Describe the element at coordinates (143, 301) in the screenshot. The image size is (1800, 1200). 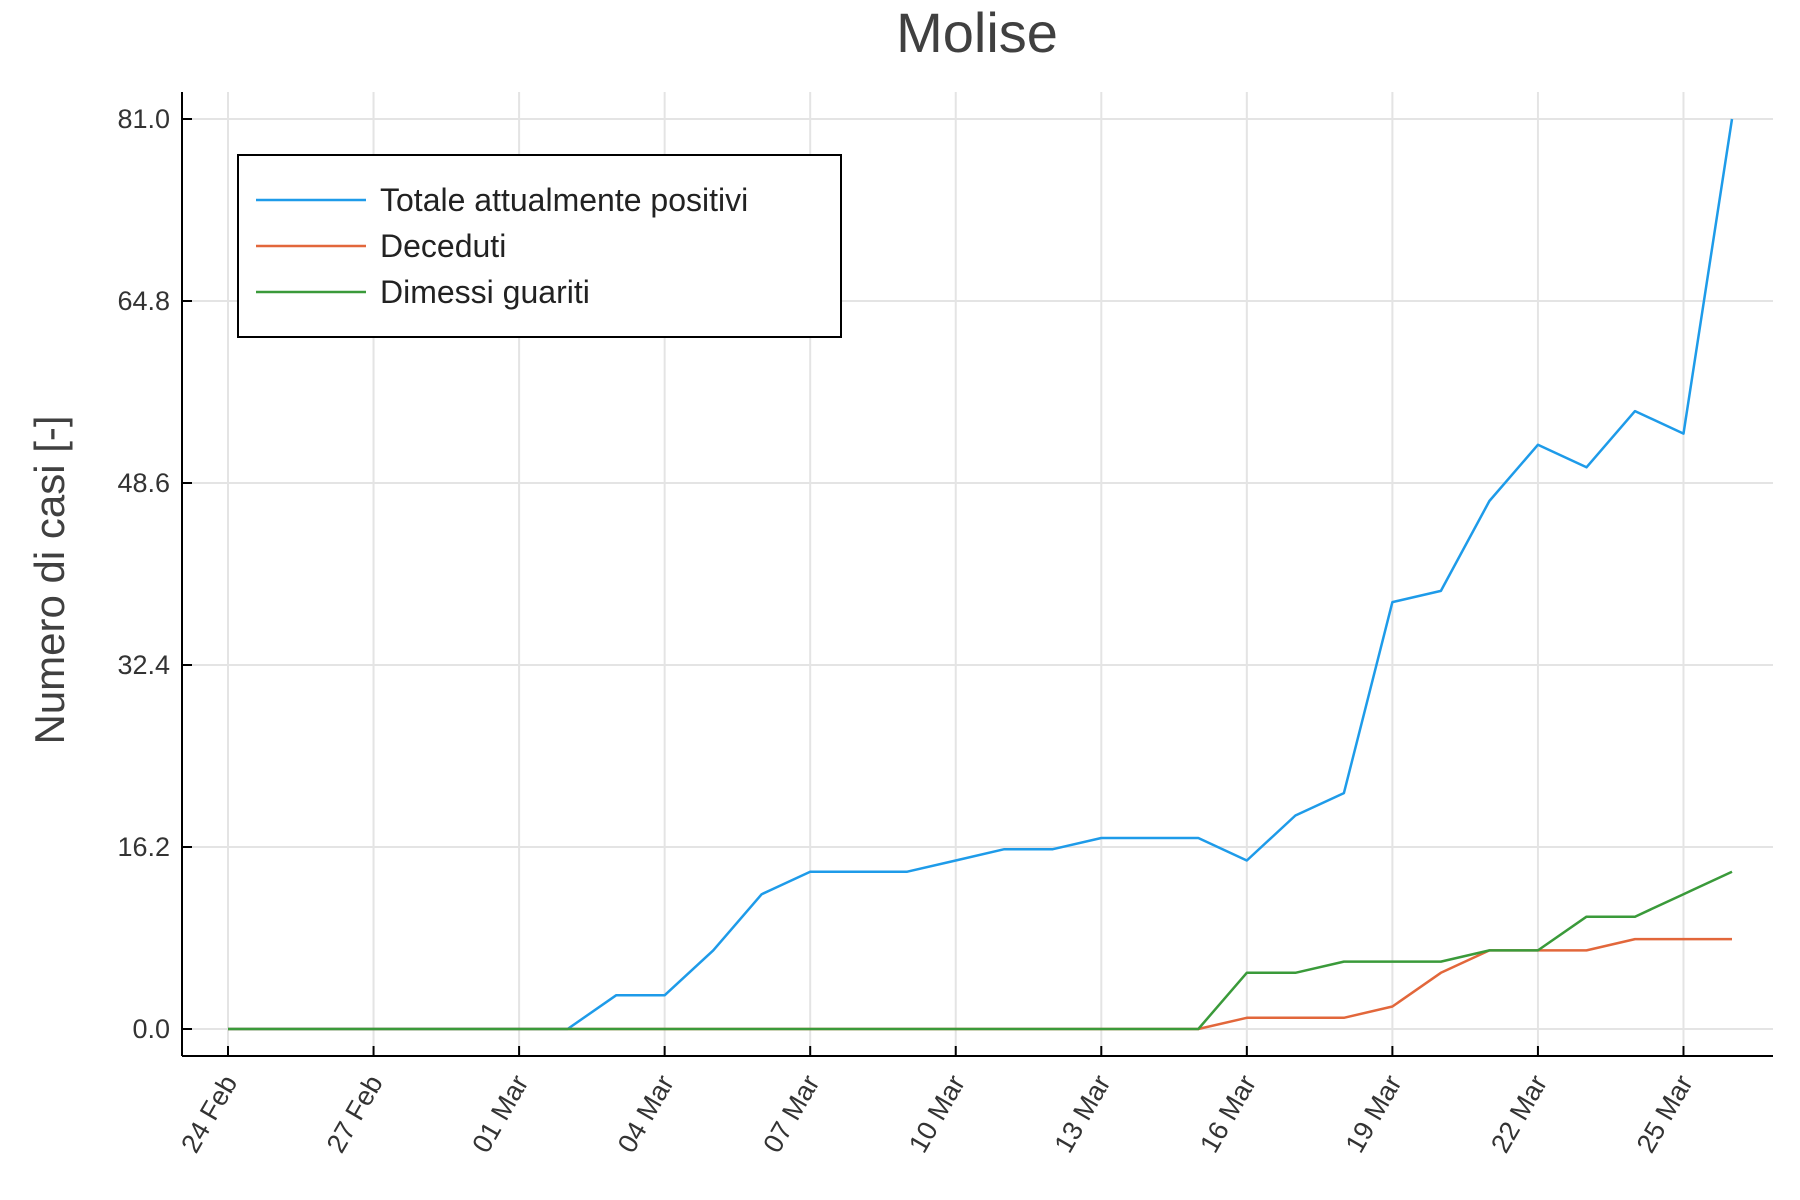
I see `y-tick-label: 64.8` at that location.